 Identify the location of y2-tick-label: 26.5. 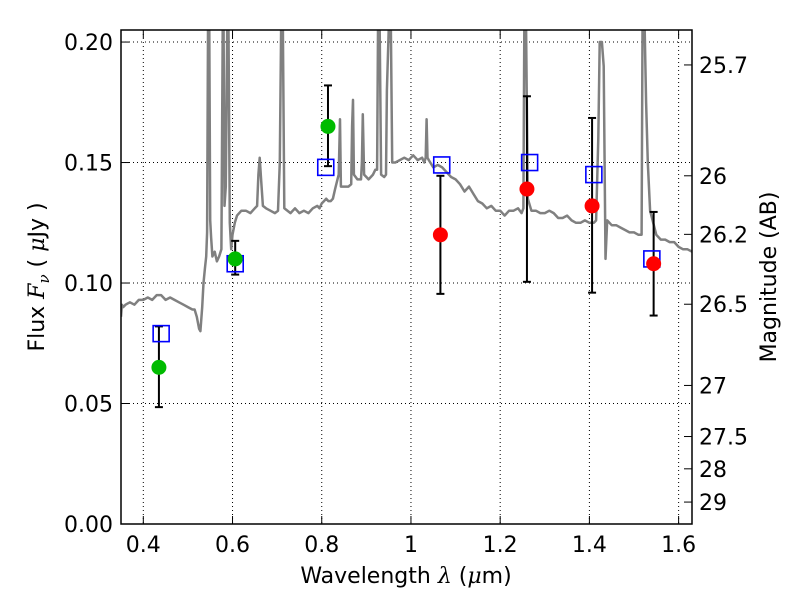
(723, 305).